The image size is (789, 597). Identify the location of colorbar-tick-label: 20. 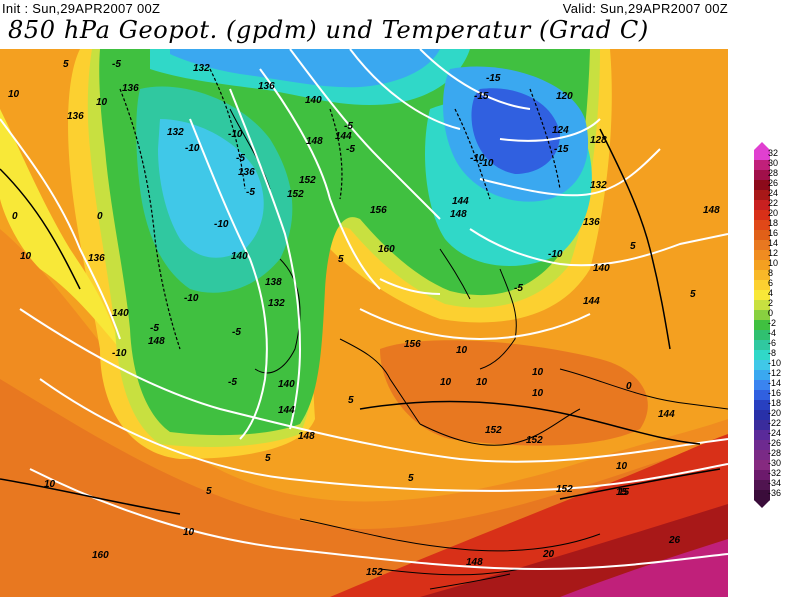
(773, 213).